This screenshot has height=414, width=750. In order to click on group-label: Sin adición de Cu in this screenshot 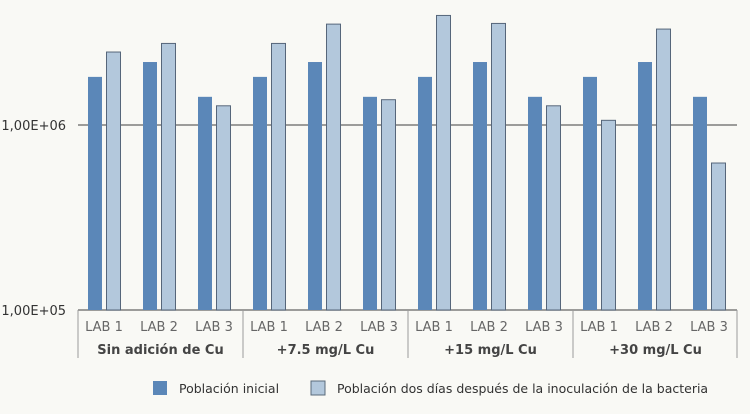, I will do `click(160, 350)`.